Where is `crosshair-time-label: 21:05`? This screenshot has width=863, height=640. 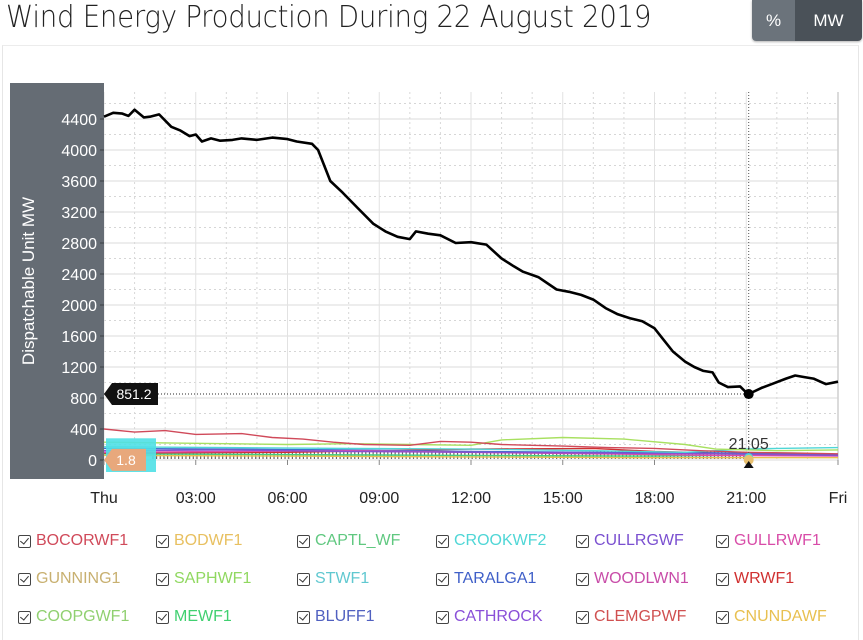
crosshair-time-label: 21:05 is located at coordinates (749, 444).